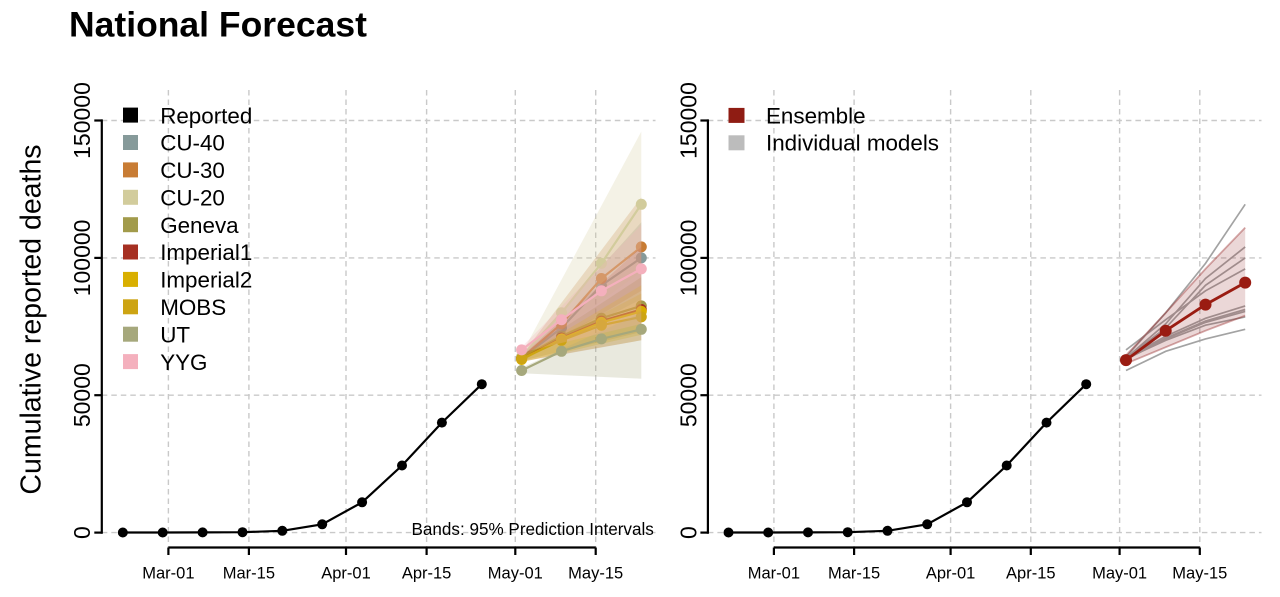 The height and width of the screenshot is (597, 1280). What do you see at coordinates (199, 225) in the screenshot?
I see `svg-text: Geneva` at bounding box center [199, 225].